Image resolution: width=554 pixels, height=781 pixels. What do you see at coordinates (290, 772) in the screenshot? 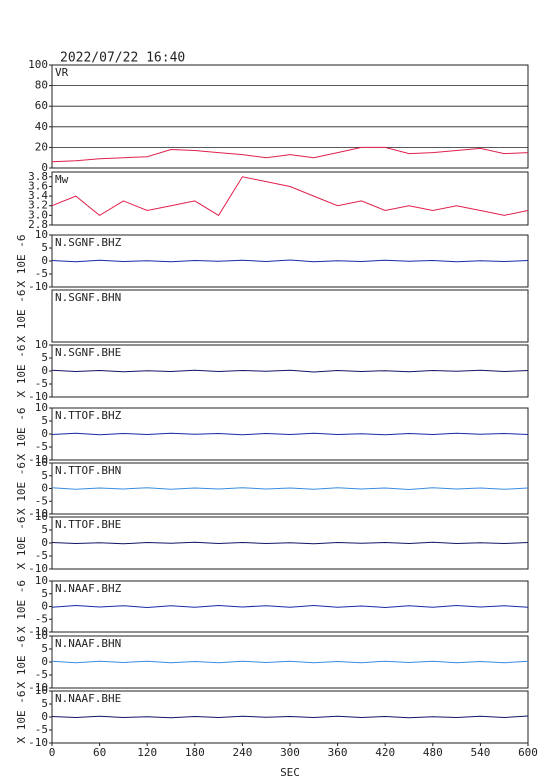
I see `x-axis-label: SEC` at bounding box center [290, 772].